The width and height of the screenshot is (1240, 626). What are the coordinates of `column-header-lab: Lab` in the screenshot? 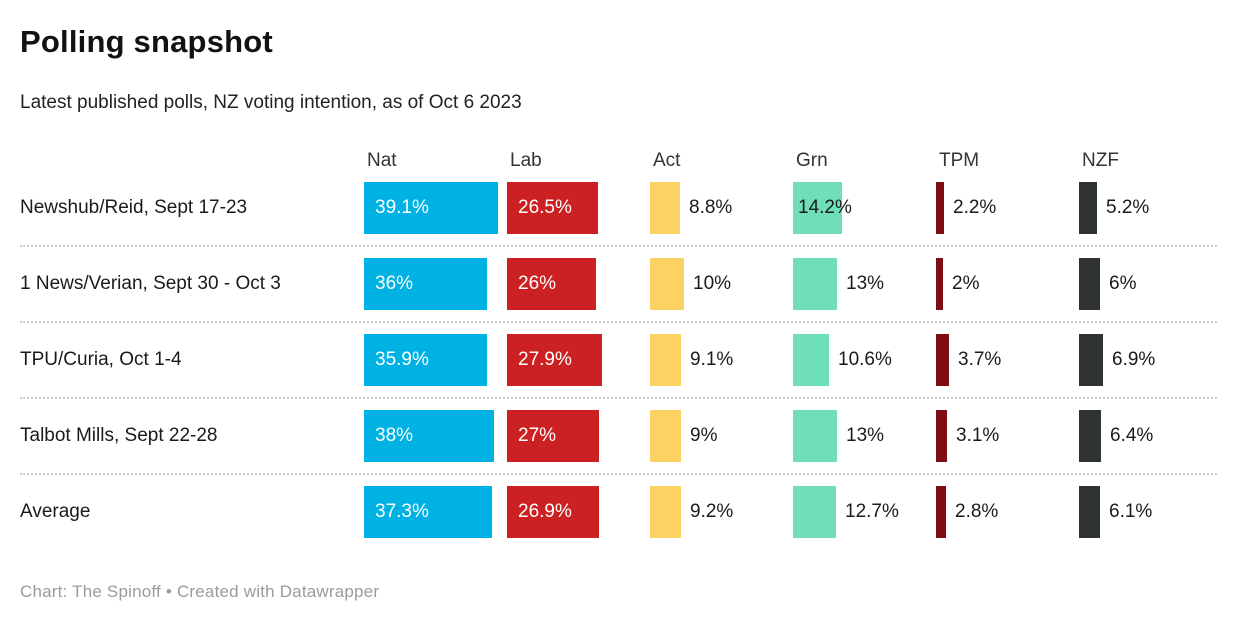 It's located at (526, 160).